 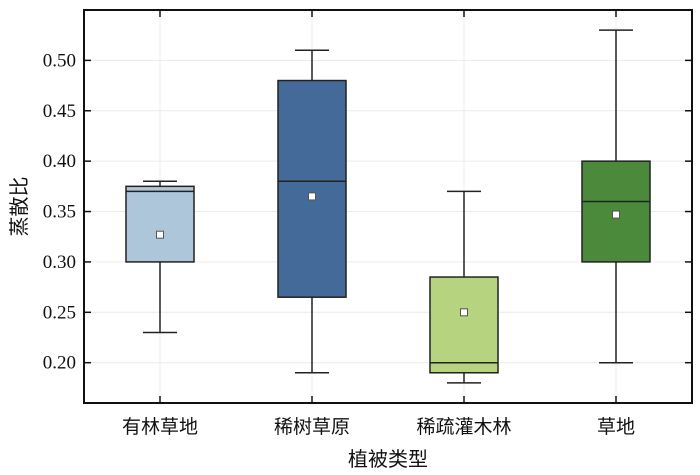 I want to click on y-tick-label: 0.30, so click(x=59, y=262).